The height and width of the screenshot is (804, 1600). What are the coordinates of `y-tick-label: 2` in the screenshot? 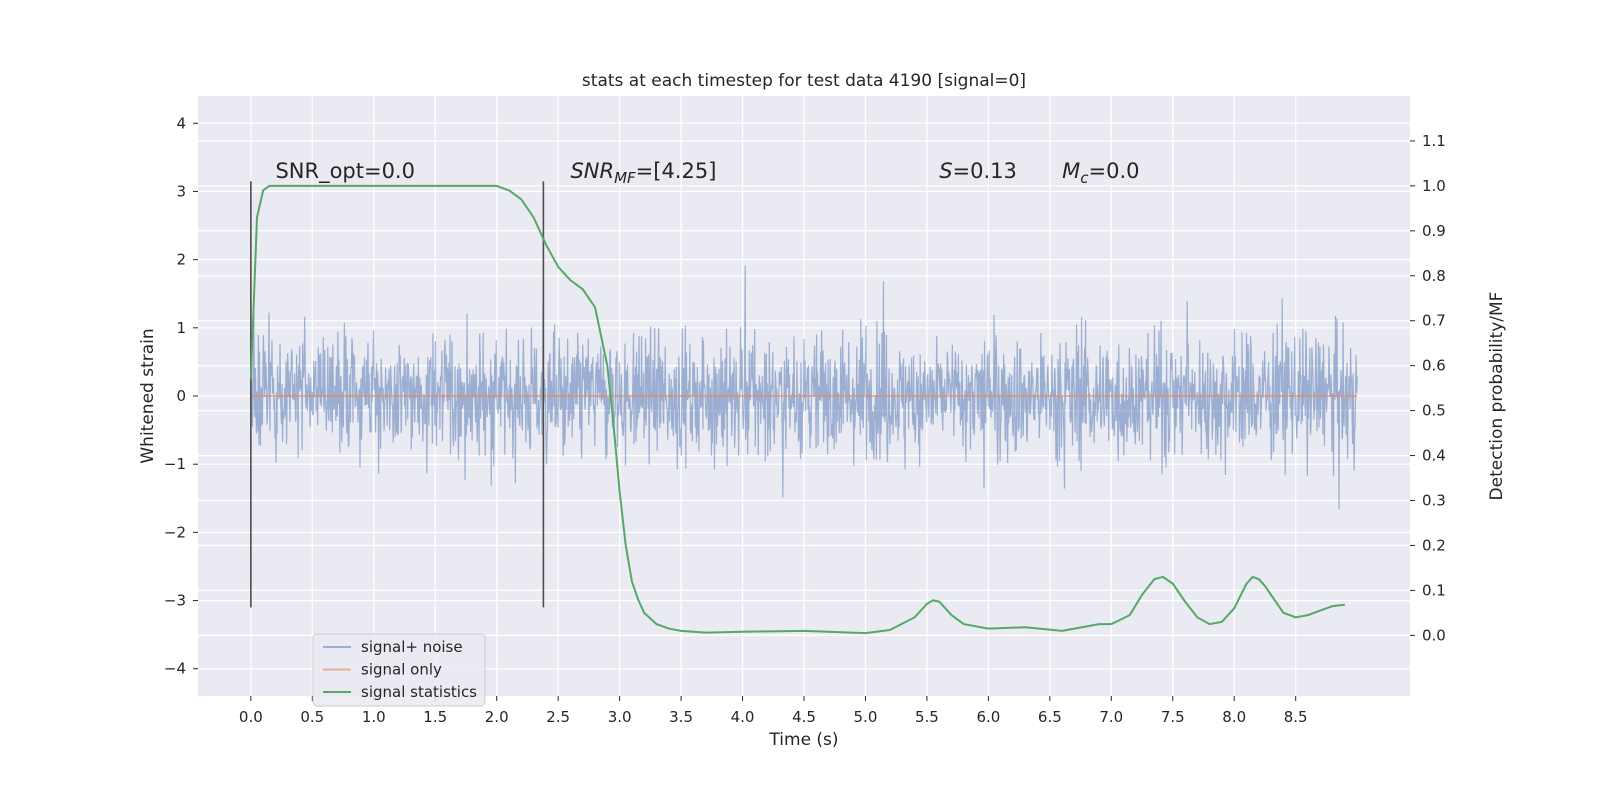 It's located at (181, 260).